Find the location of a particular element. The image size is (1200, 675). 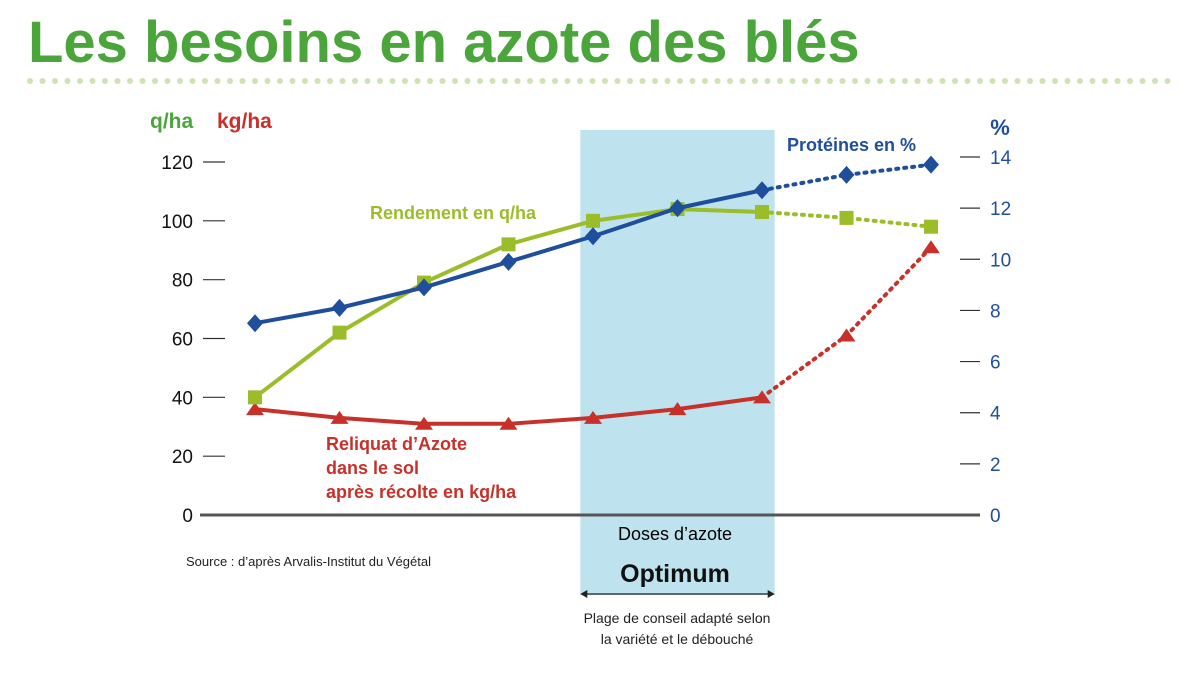

left-axis-unit-kgha: kg/ha is located at coordinates (244, 121).